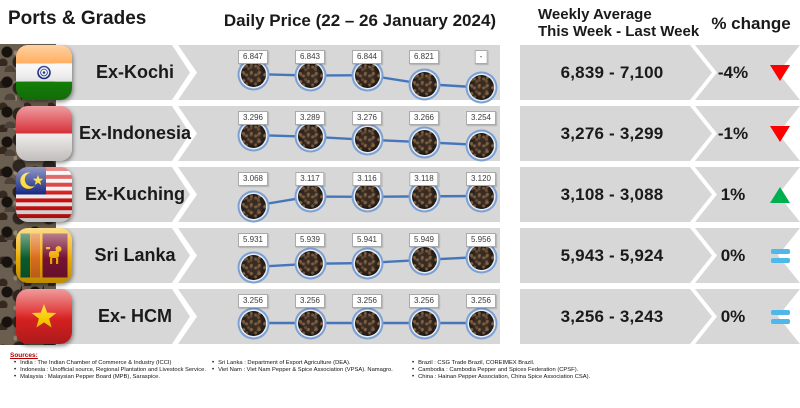 This screenshot has width=800, height=408. Describe the element at coordinates (253, 179) in the screenshot. I see `price-label: 3.068` at that location.